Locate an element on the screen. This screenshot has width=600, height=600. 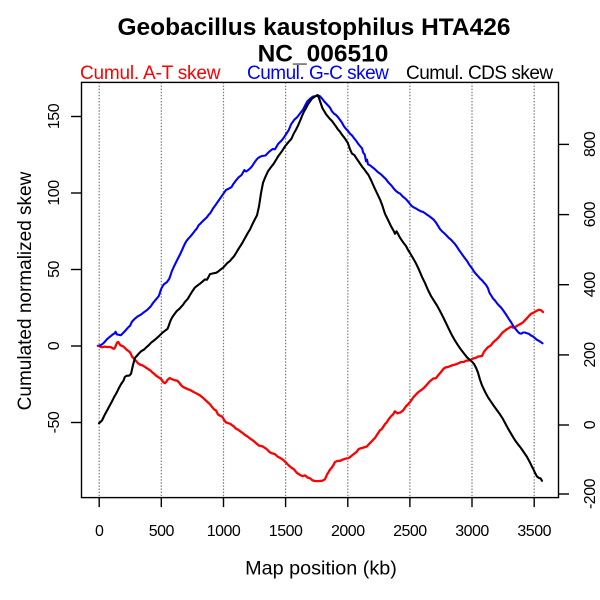
svg-text: 800 is located at coordinates (590, 144).